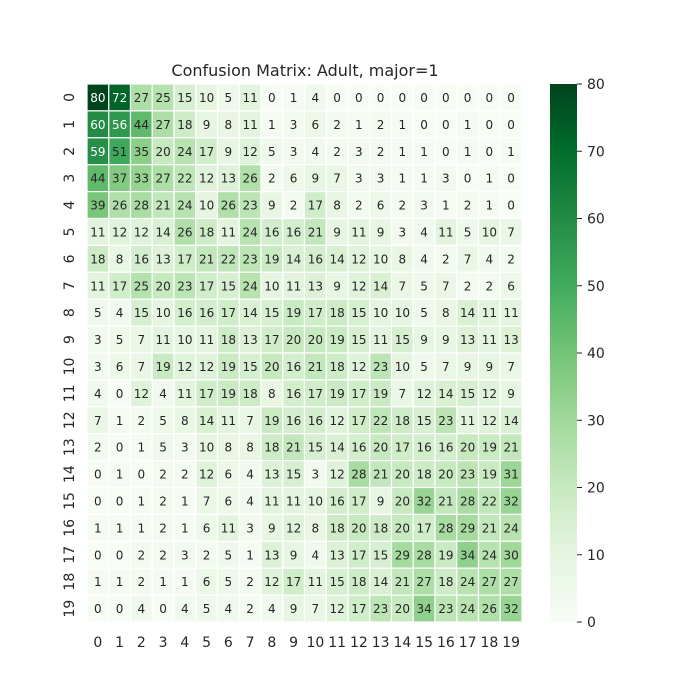 The image size is (700, 700). What do you see at coordinates (250, 643) in the screenshot?
I see `x-tick-label: 7` at bounding box center [250, 643].